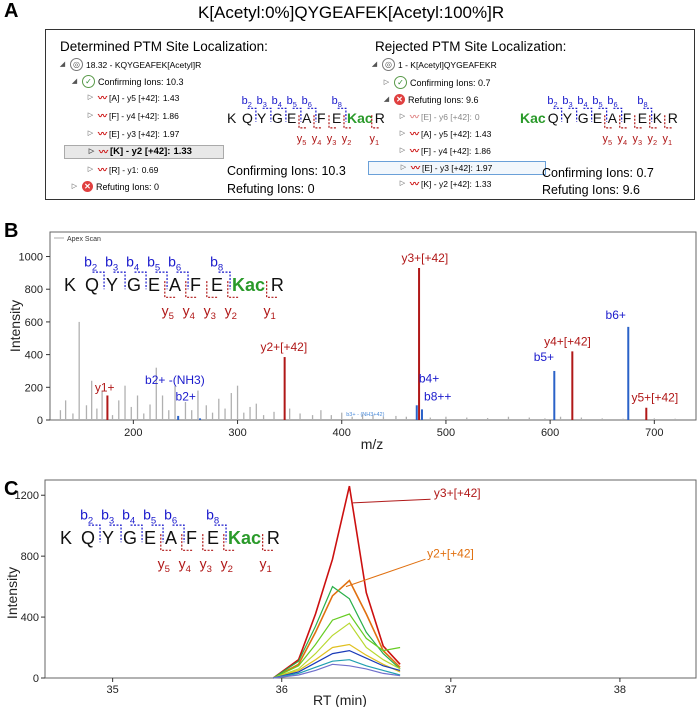  What do you see at coordinates (212, 517) in the screenshot?
I see `b-ion-label: b8` at bounding box center [212, 517].